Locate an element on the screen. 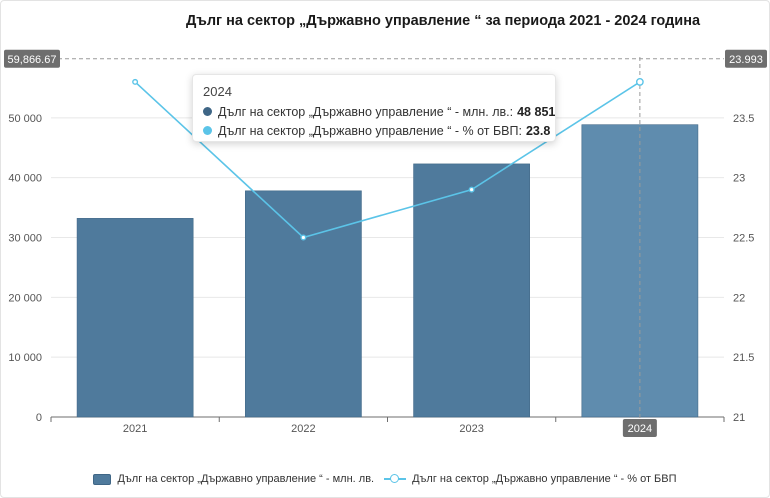  x-tick-label-2021: 2021 is located at coordinates (135, 429).